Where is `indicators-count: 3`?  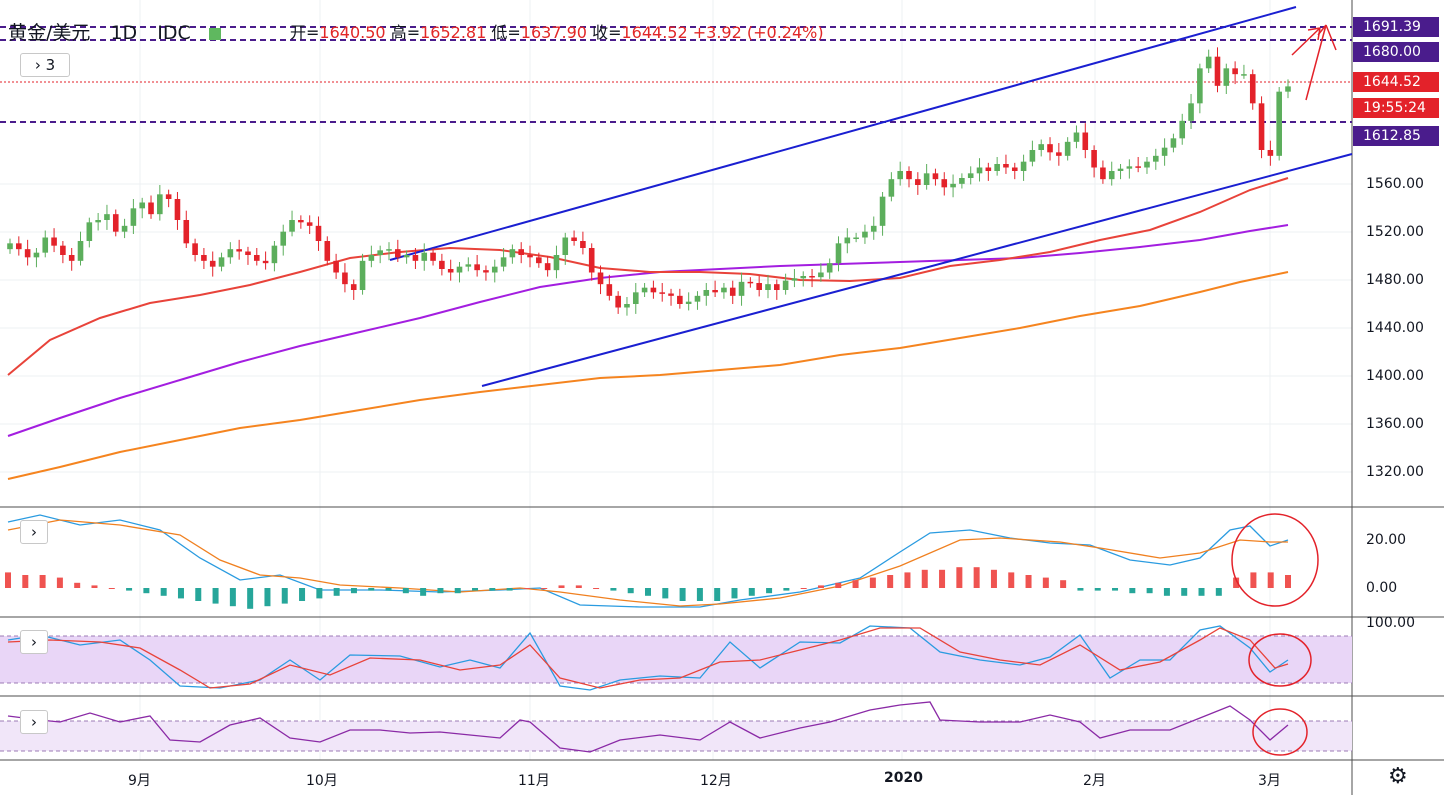 indicators-count: 3 is located at coordinates (50, 65).